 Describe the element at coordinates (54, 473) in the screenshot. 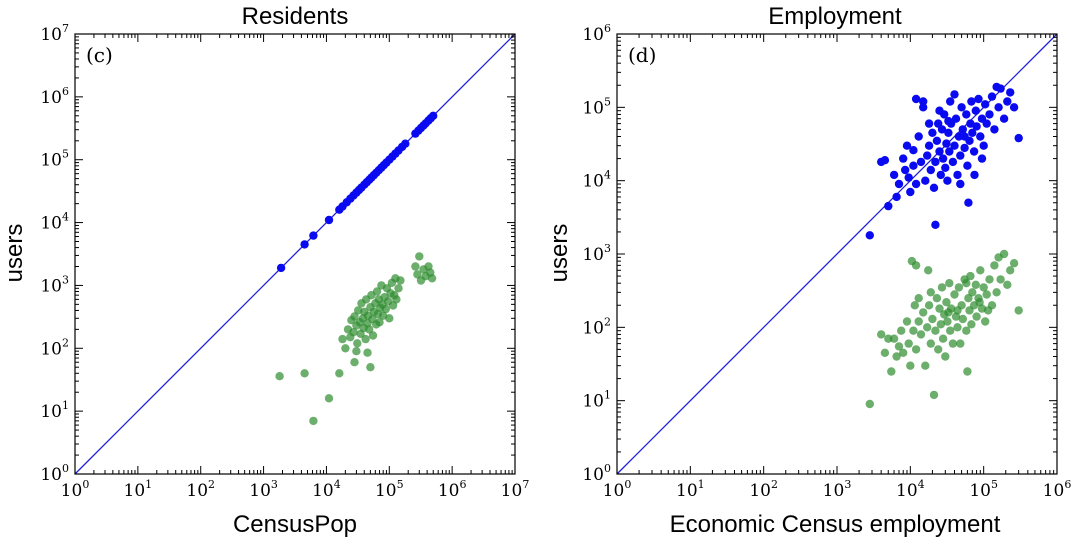

I see `y-tick-label: 10⁰` at that location.